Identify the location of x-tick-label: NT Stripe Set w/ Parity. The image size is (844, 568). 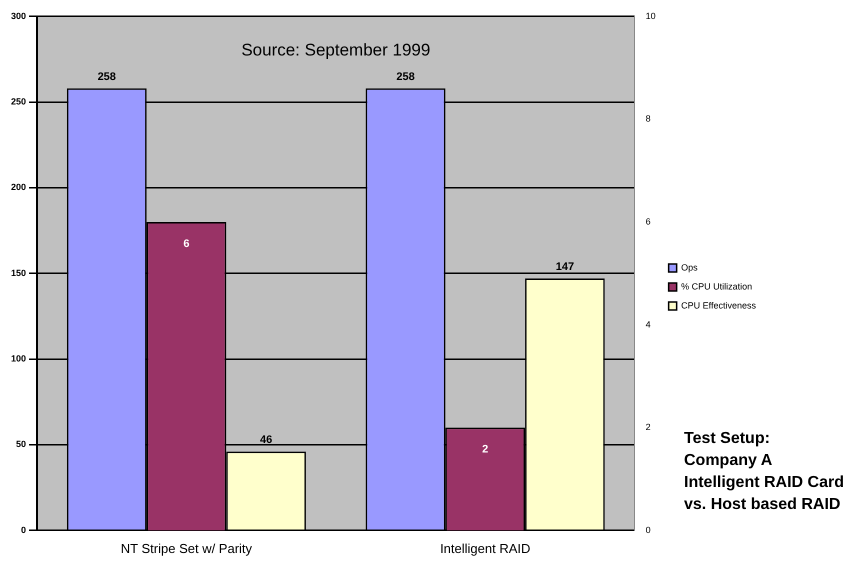
(186, 548).